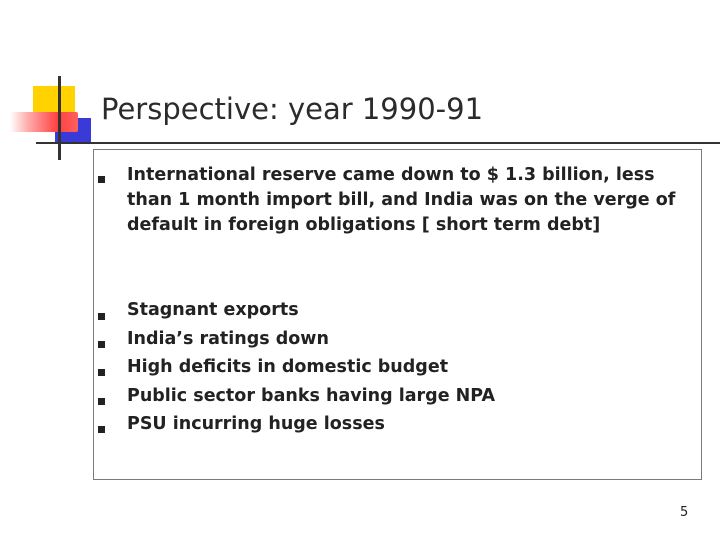  Describe the element at coordinates (311, 396) in the screenshot. I see `bullet-5-text: Public sector banks having large NPA` at that location.